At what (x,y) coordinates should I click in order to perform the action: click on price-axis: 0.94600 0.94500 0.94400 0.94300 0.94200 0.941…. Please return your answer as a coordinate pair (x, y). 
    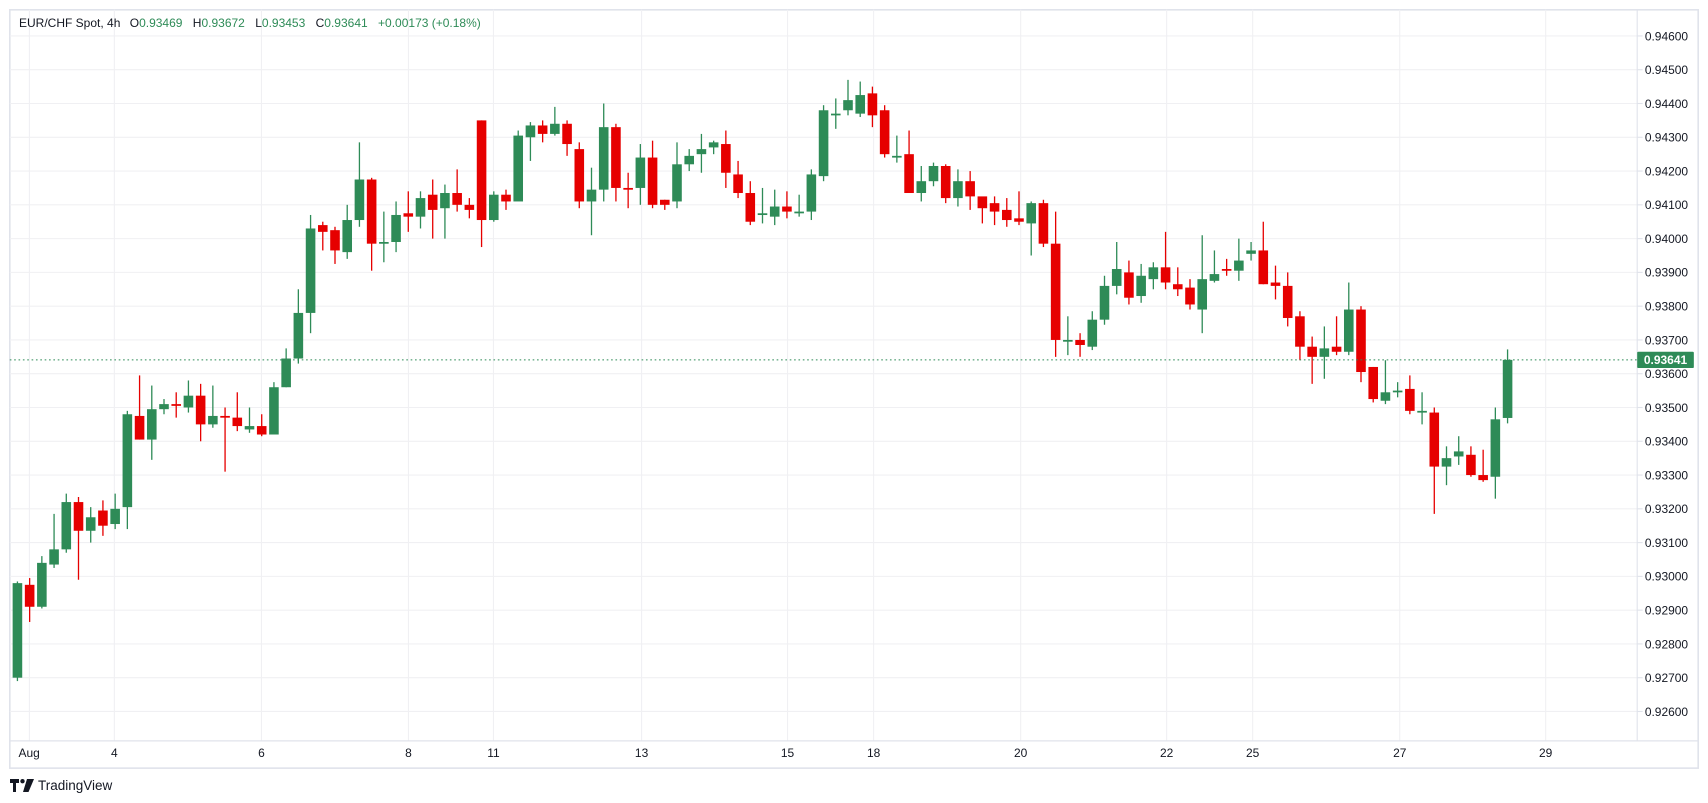
    Looking at the image, I should click on (1662, 374).